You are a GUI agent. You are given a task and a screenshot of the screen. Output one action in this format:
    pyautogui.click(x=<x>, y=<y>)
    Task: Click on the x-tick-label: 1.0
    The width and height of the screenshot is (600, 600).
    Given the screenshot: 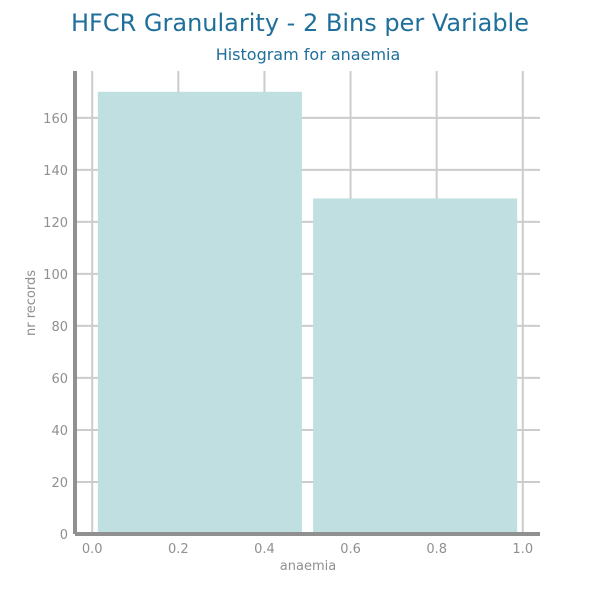 What is the action you would take?
    pyautogui.click(x=522, y=549)
    